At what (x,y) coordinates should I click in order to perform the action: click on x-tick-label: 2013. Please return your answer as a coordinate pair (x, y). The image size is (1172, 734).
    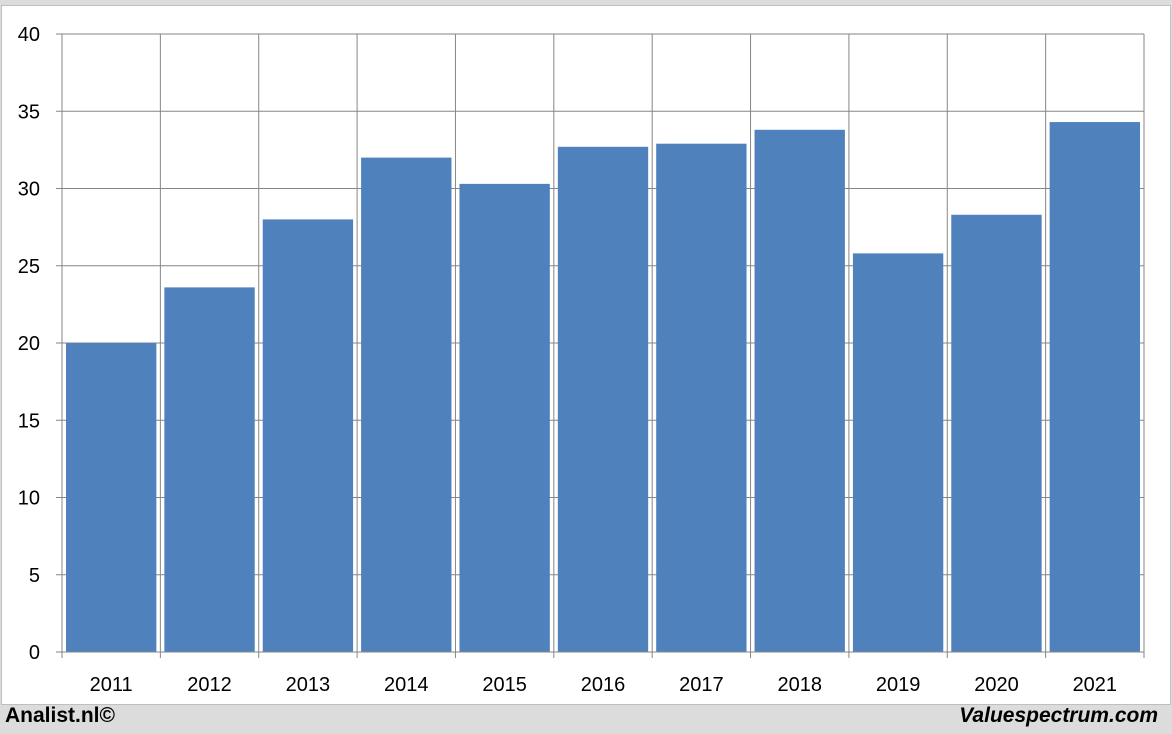
    Looking at the image, I should click on (308, 685).